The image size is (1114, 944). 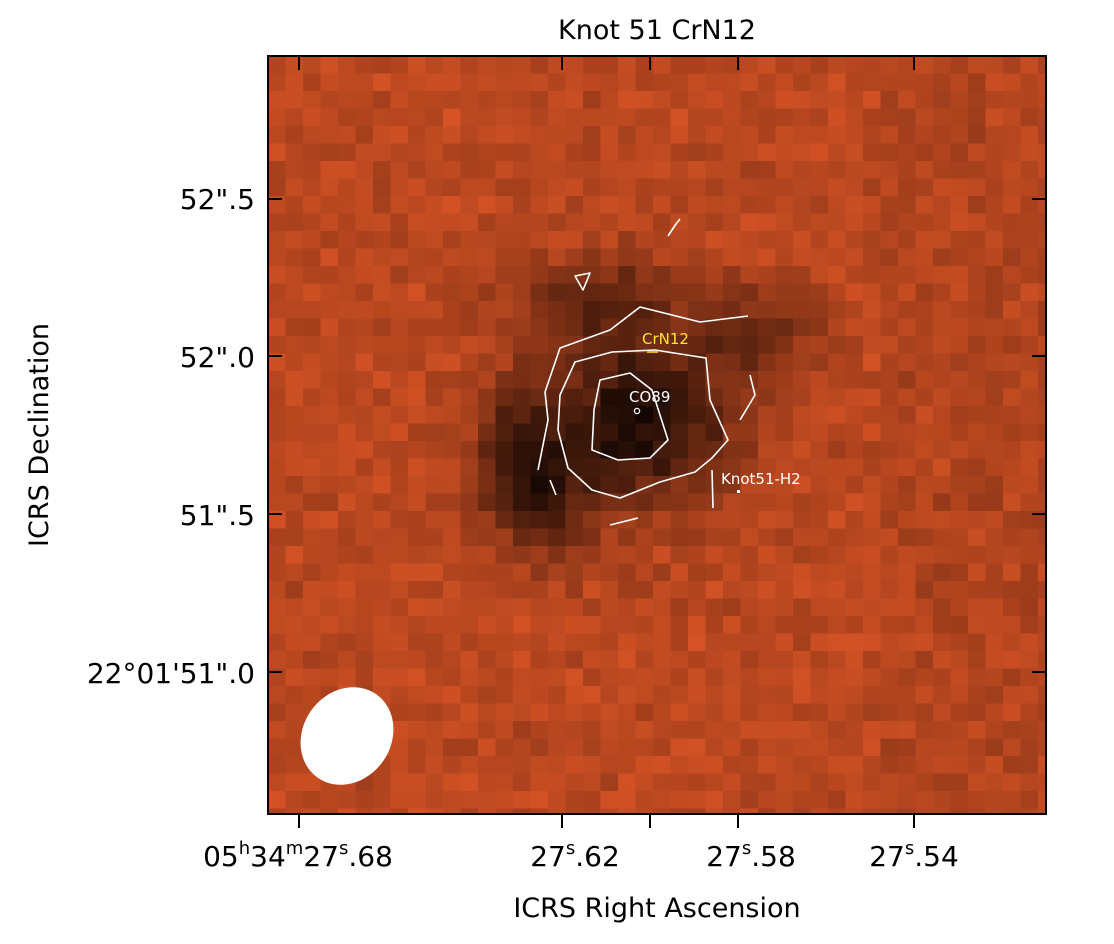 I want to click on knot51h2-marker, so click(x=738, y=491).